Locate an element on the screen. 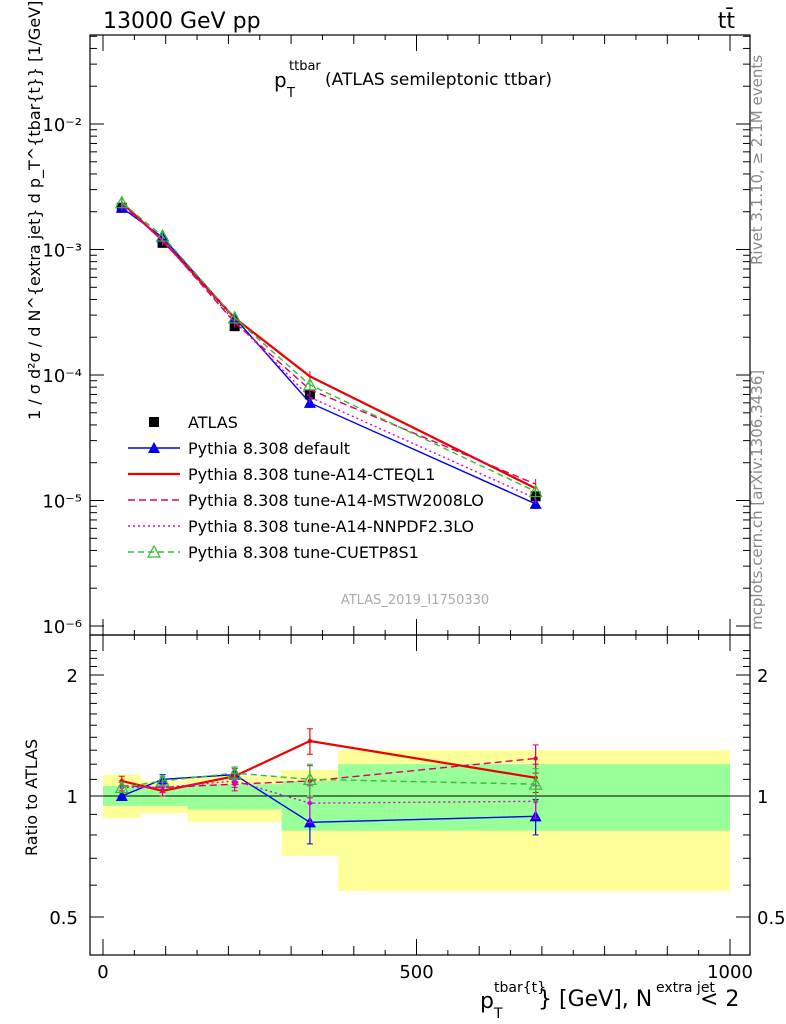  x-label-rest: } [GeV], N is located at coordinates (595, 999).